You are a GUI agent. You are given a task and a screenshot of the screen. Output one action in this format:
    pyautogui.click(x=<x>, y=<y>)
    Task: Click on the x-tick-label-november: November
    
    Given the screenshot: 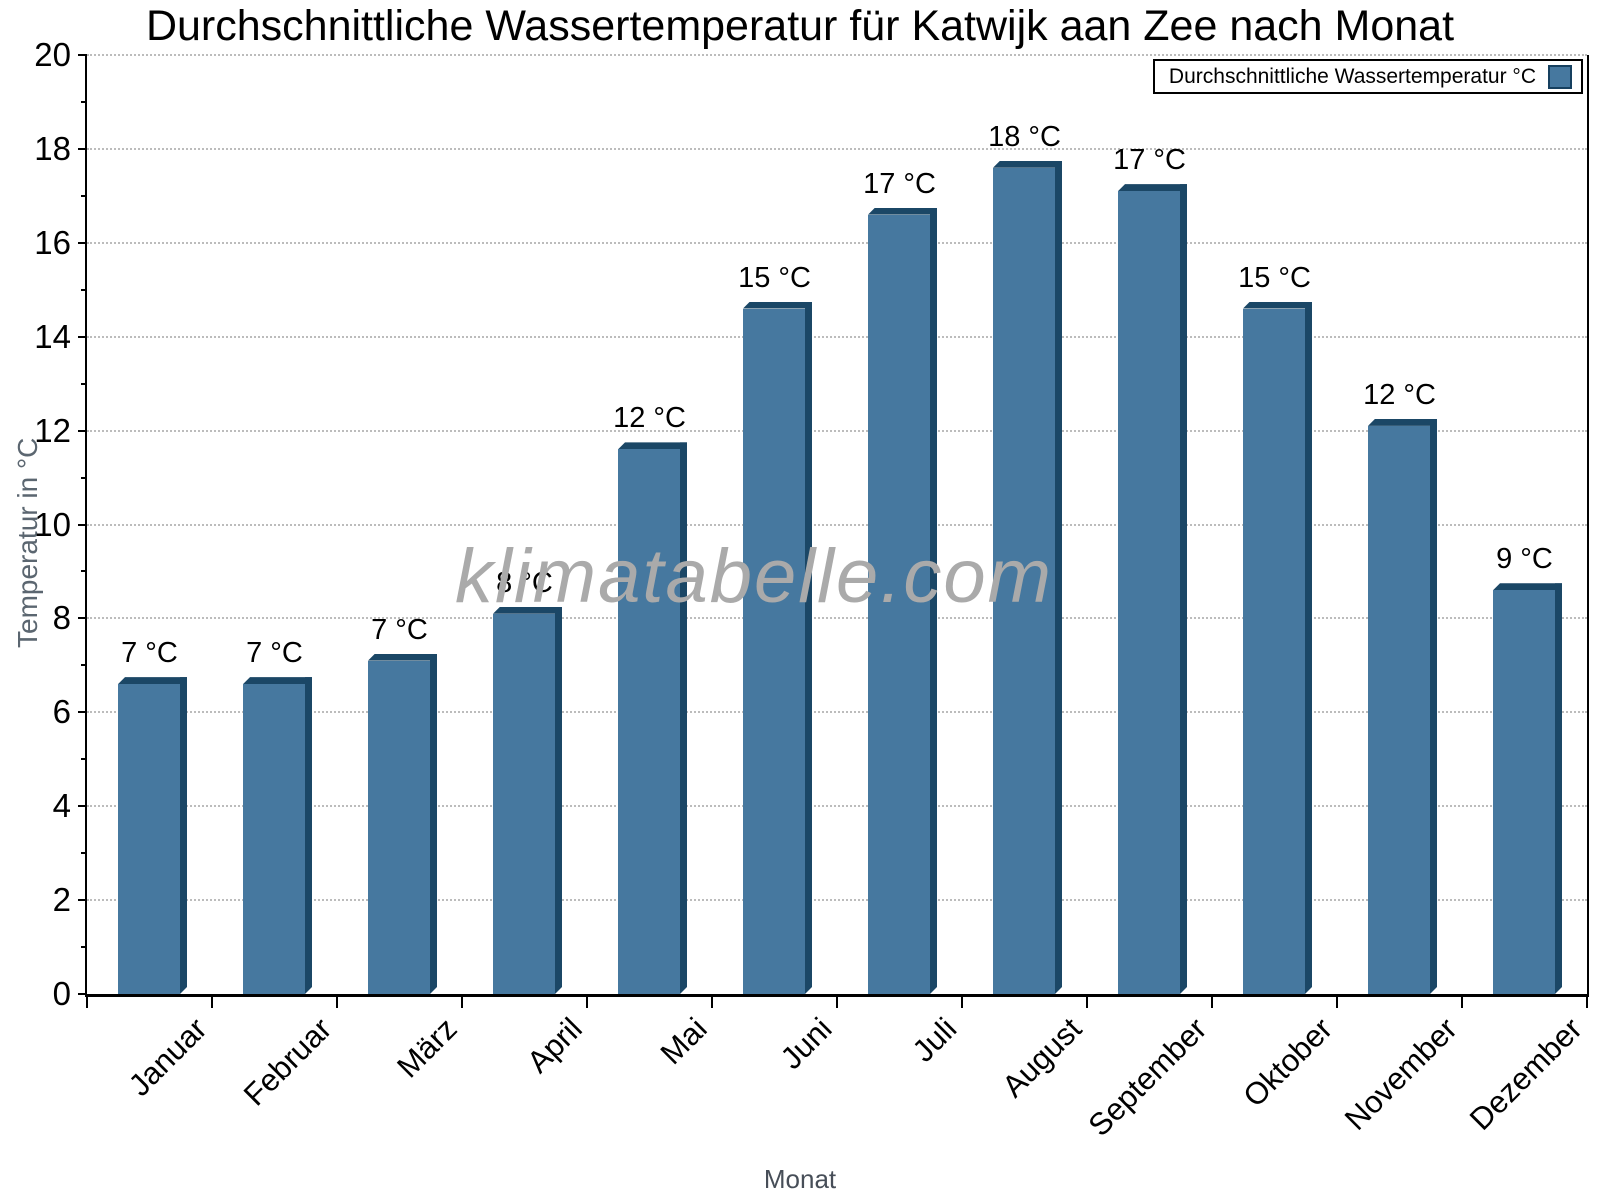 What is the action you would take?
    pyautogui.click(x=1400, y=1074)
    